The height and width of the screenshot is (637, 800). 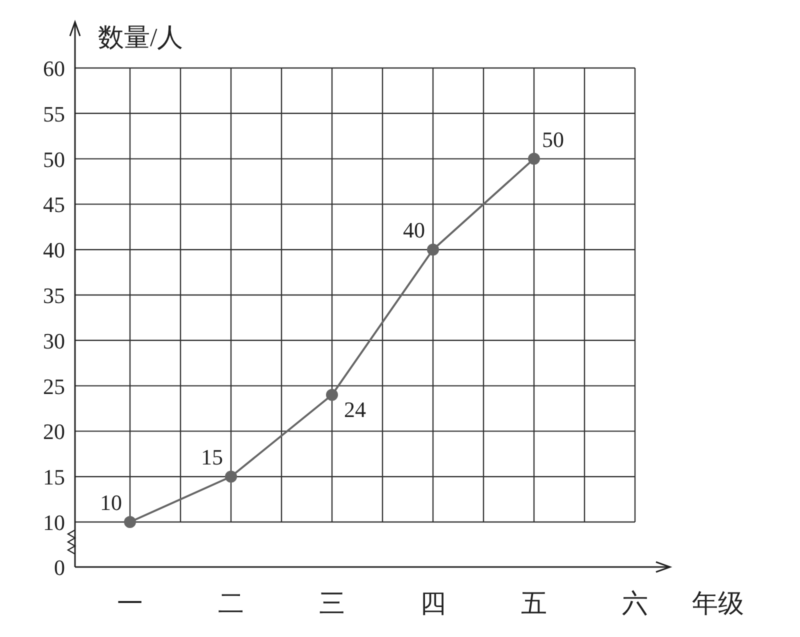 What do you see at coordinates (54, 250) in the screenshot?
I see `y-tick-label: 40` at bounding box center [54, 250].